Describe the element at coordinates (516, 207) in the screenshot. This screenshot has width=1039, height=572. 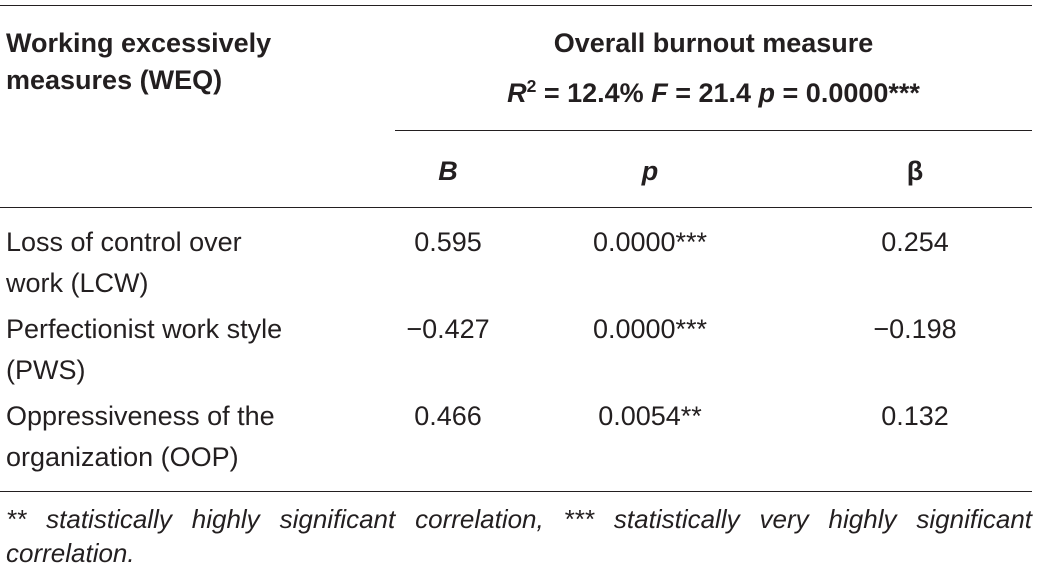
I see `column-header-rule` at that location.